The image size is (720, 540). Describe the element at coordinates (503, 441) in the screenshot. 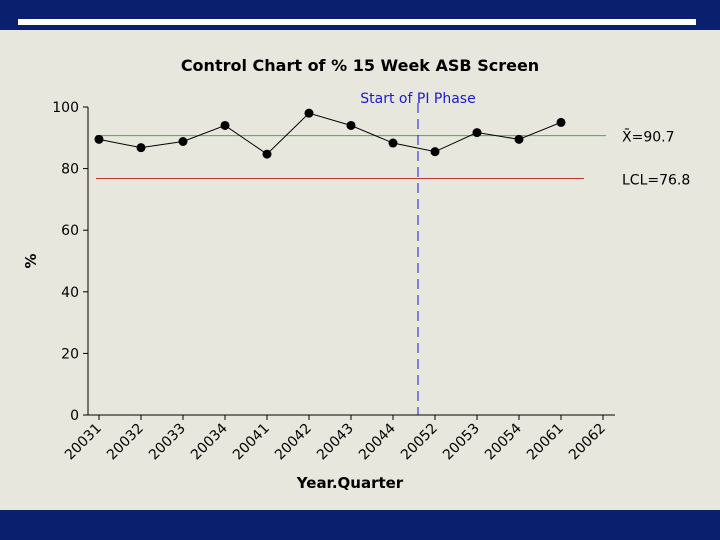

I see `x-tick-label-20054: 20054` at that location.